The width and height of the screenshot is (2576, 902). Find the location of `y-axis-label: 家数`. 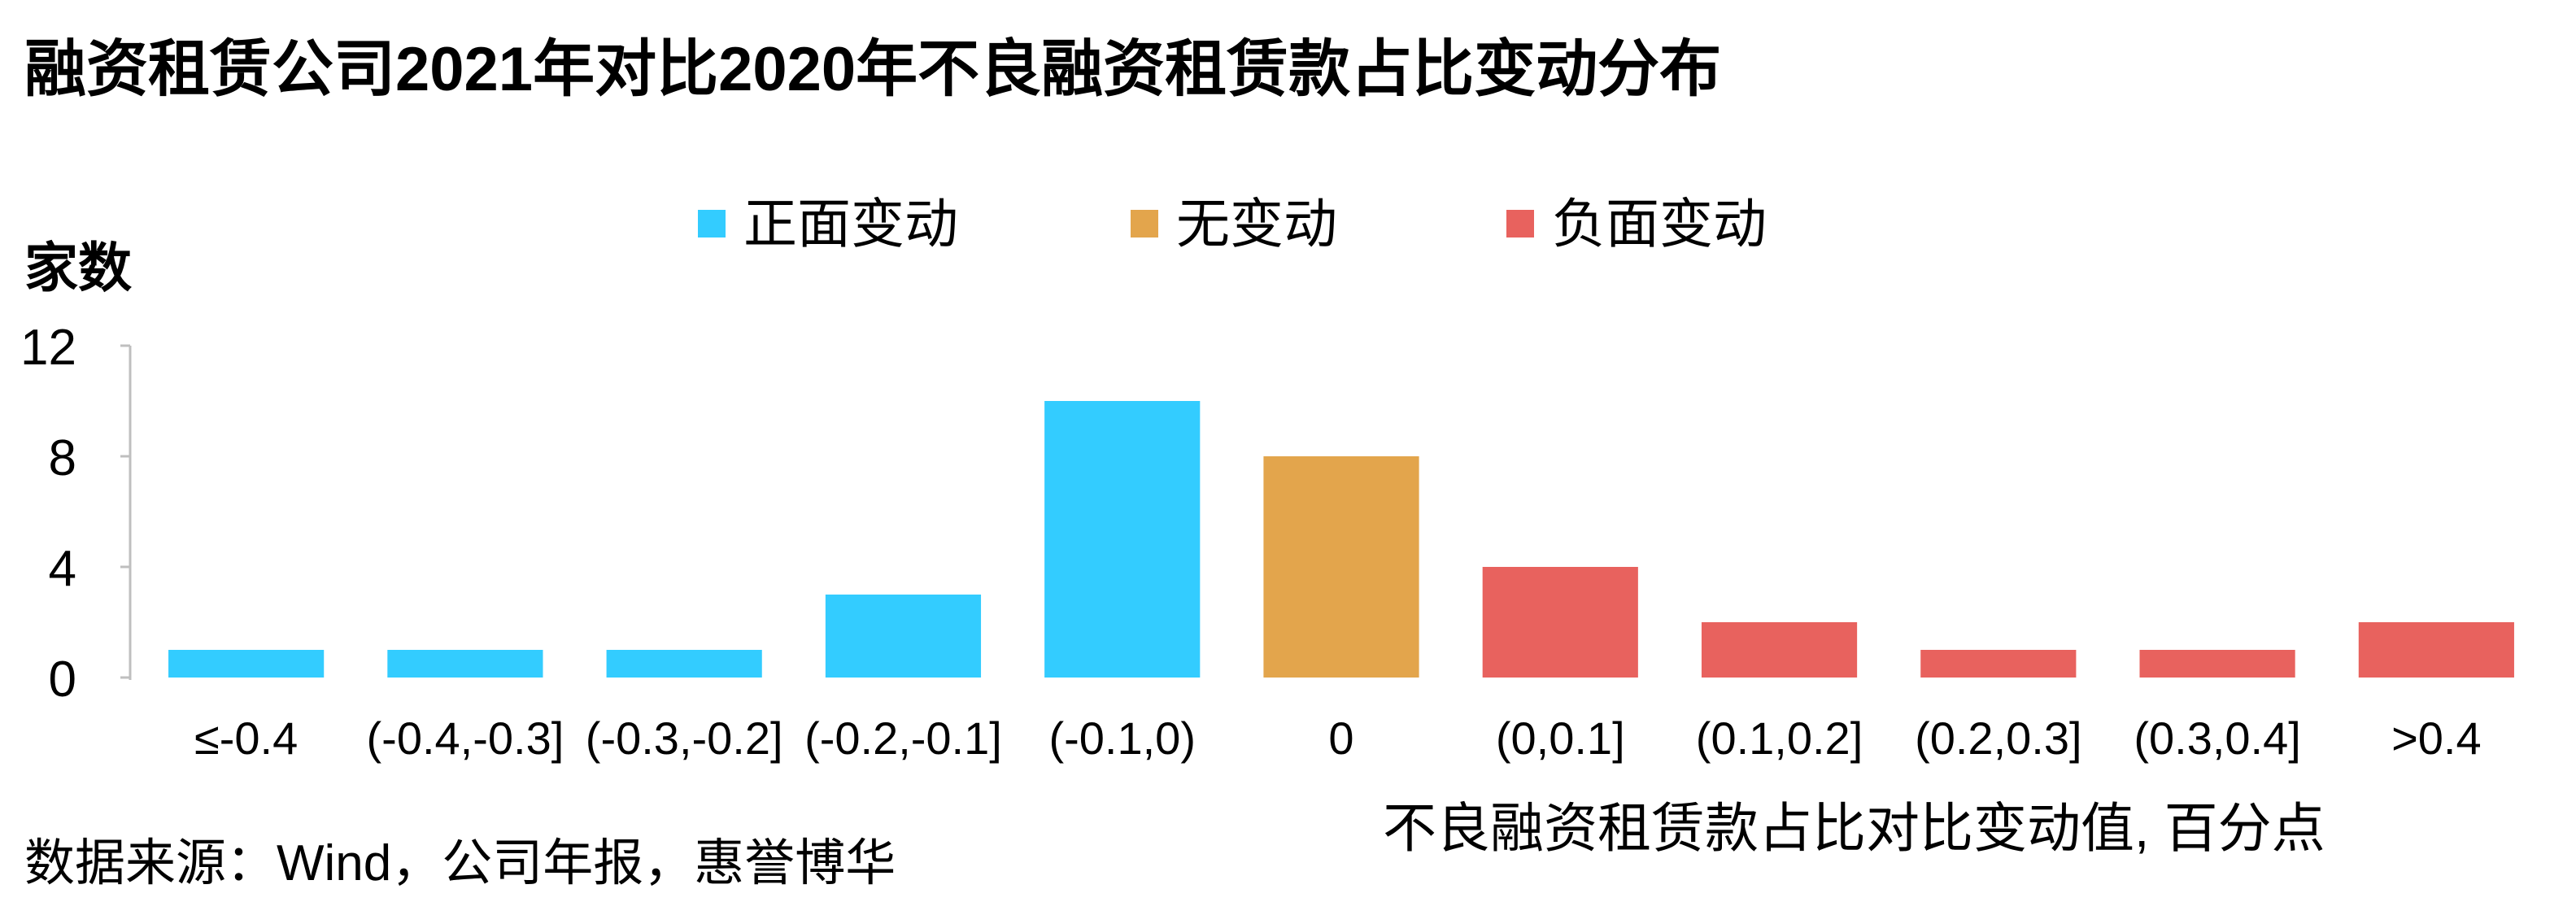

y-axis-label: 家数 is located at coordinates (78, 267).